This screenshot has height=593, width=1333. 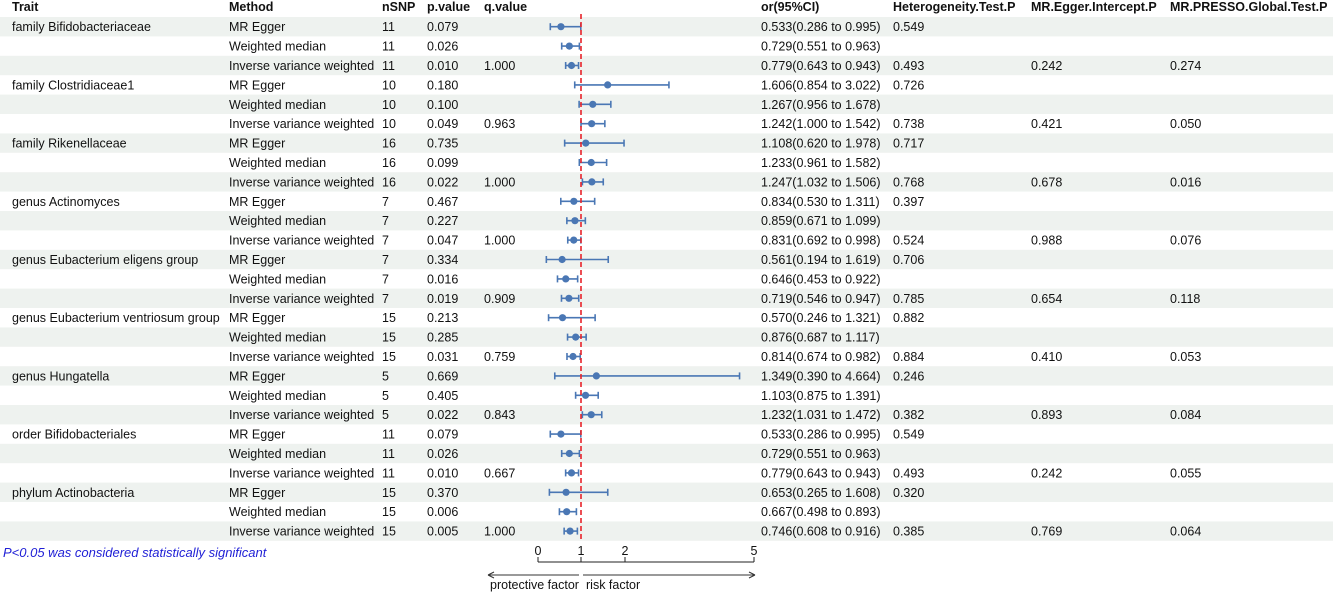 I want to click on cell-or_text: 0.834(0.530 to 1.311), so click(x=820, y=202).